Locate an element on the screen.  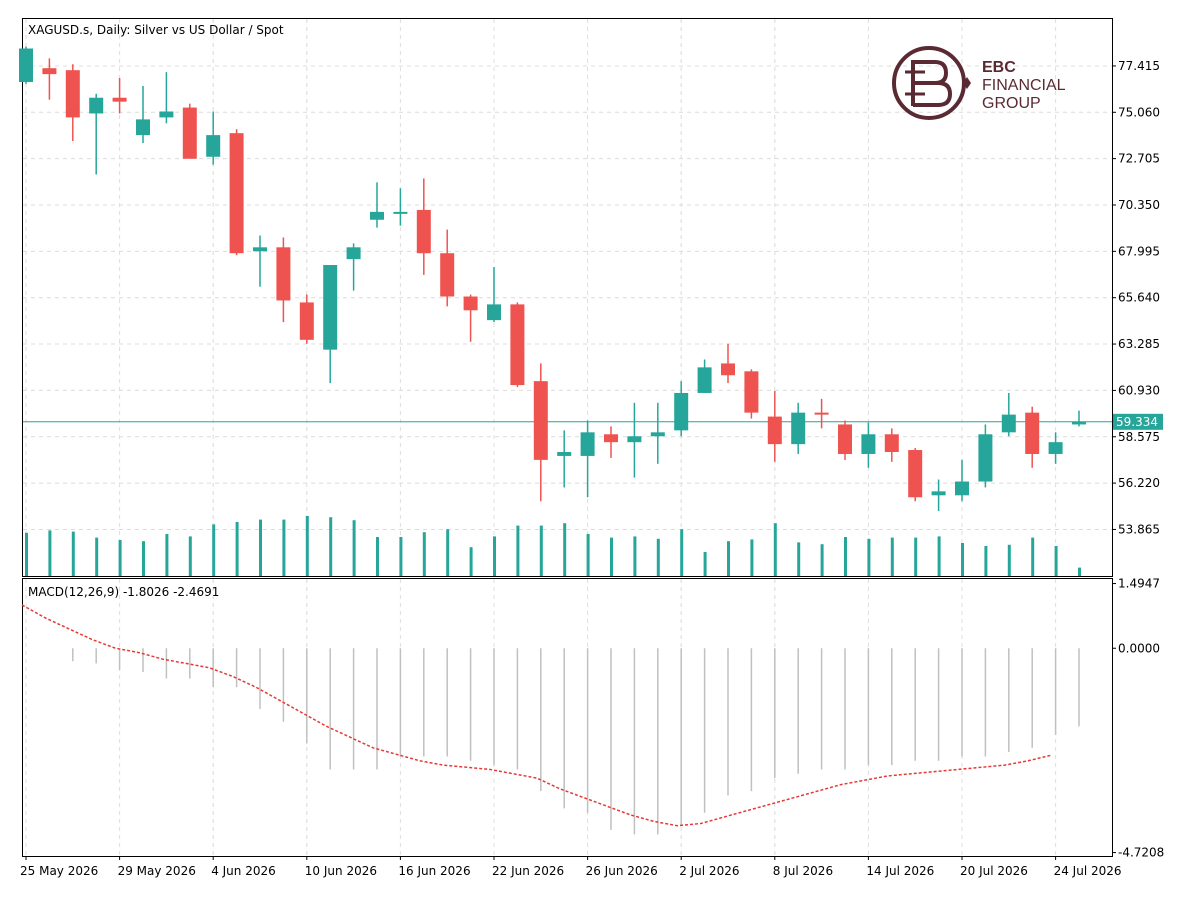
macd-tick-label: 0.0000 is located at coordinates (1139, 648).